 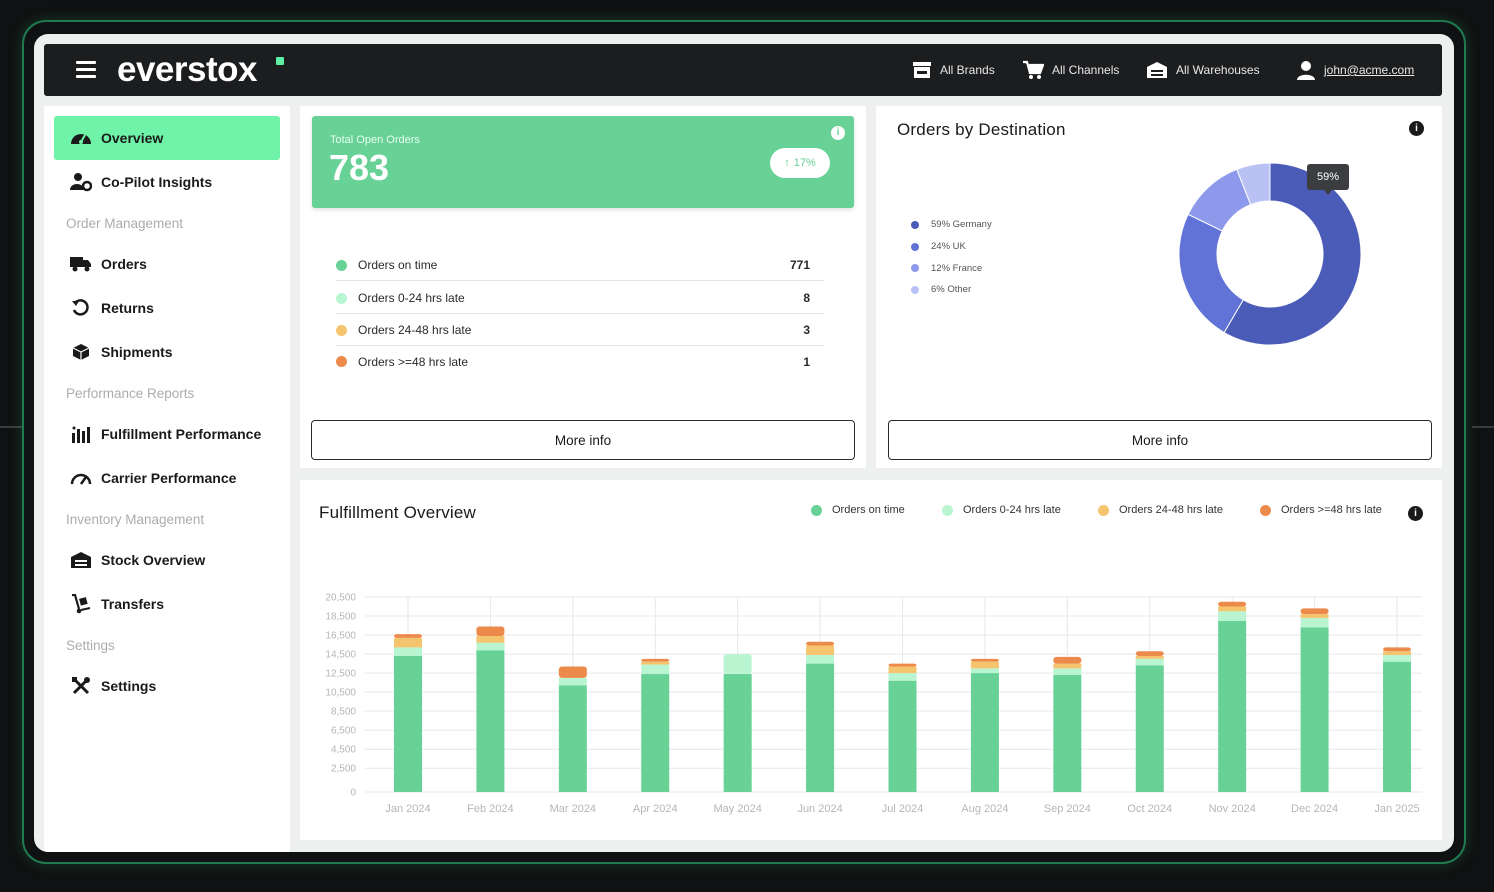 I want to click on sidebar-item-transfers: Transfers, so click(x=167, y=604).